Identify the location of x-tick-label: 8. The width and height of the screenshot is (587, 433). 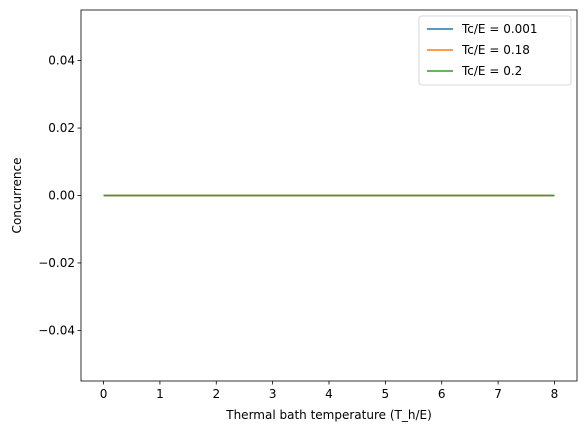
(555, 394).